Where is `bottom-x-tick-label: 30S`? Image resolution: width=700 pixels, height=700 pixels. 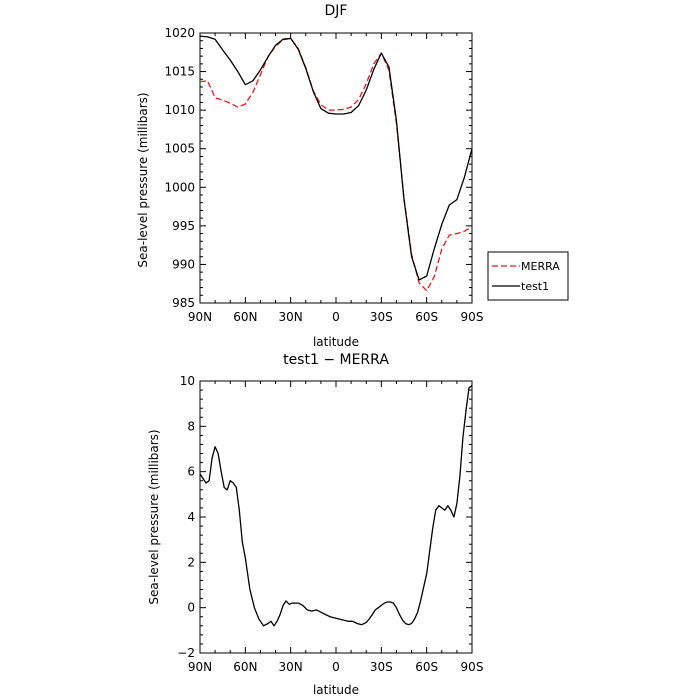
bottom-x-tick-label: 30S is located at coordinates (381, 667).